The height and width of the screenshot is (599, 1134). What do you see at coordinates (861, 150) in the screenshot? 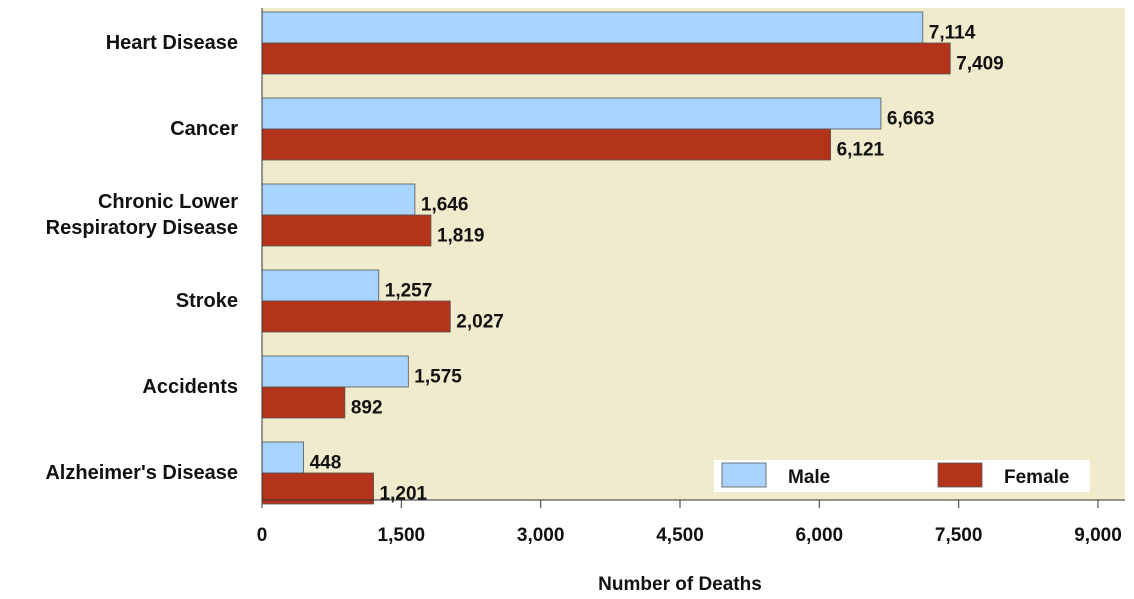
I see `value-label: 6,121` at bounding box center [861, 150].